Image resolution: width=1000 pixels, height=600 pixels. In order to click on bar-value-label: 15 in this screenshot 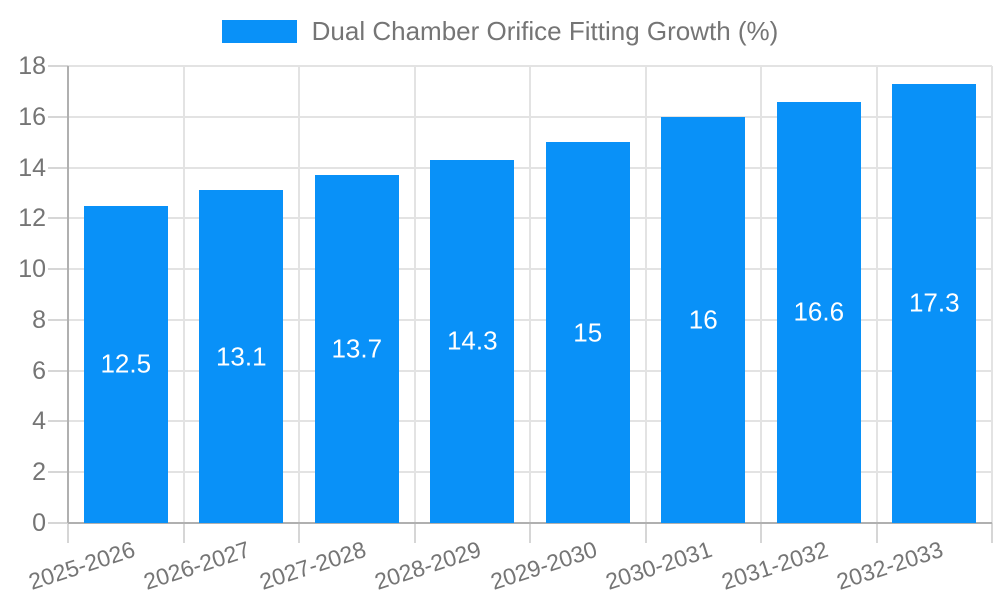, I will do `click(588, 332)`.